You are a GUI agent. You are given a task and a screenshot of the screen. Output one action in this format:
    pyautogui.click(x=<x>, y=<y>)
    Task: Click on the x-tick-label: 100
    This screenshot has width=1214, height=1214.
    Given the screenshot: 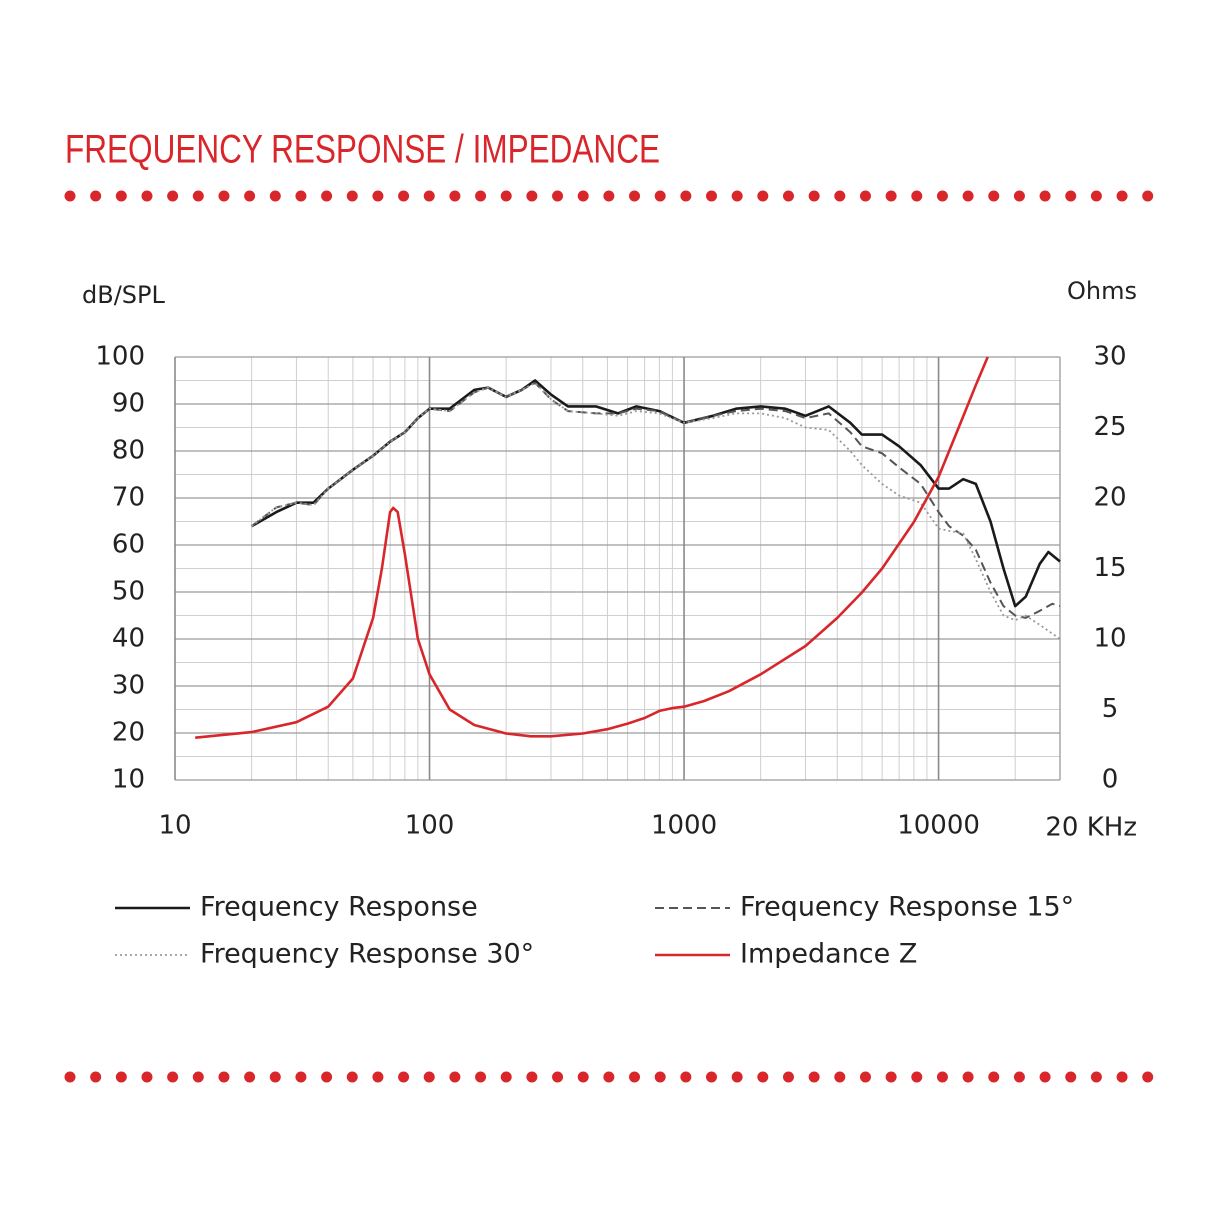 What is the action you would take?
    pyautogui.click(x=430, y=826)
    